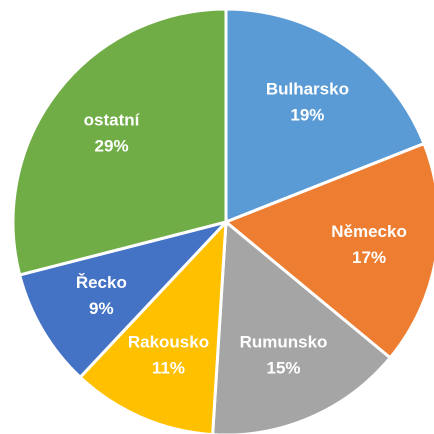 Image resolution: width=434 pixels, height=434 pixels. Describe the element at coordinates (112, 120) in the screenshot. I see `slice-label: ostatní` at that location.